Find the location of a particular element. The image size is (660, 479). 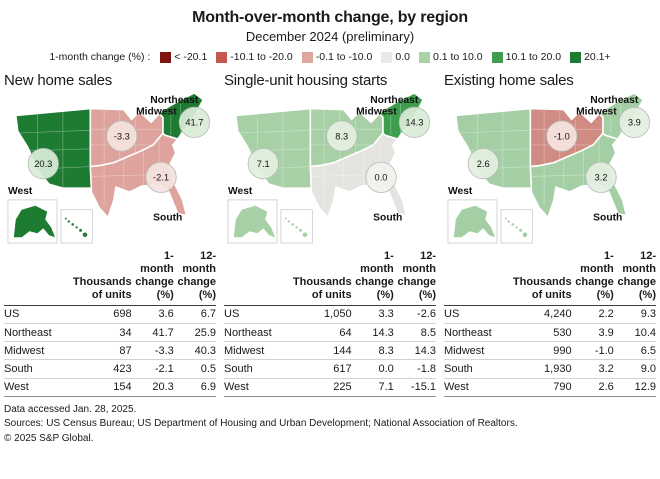

header-units-col: Thousands of units is located at coordinates (322, 277).